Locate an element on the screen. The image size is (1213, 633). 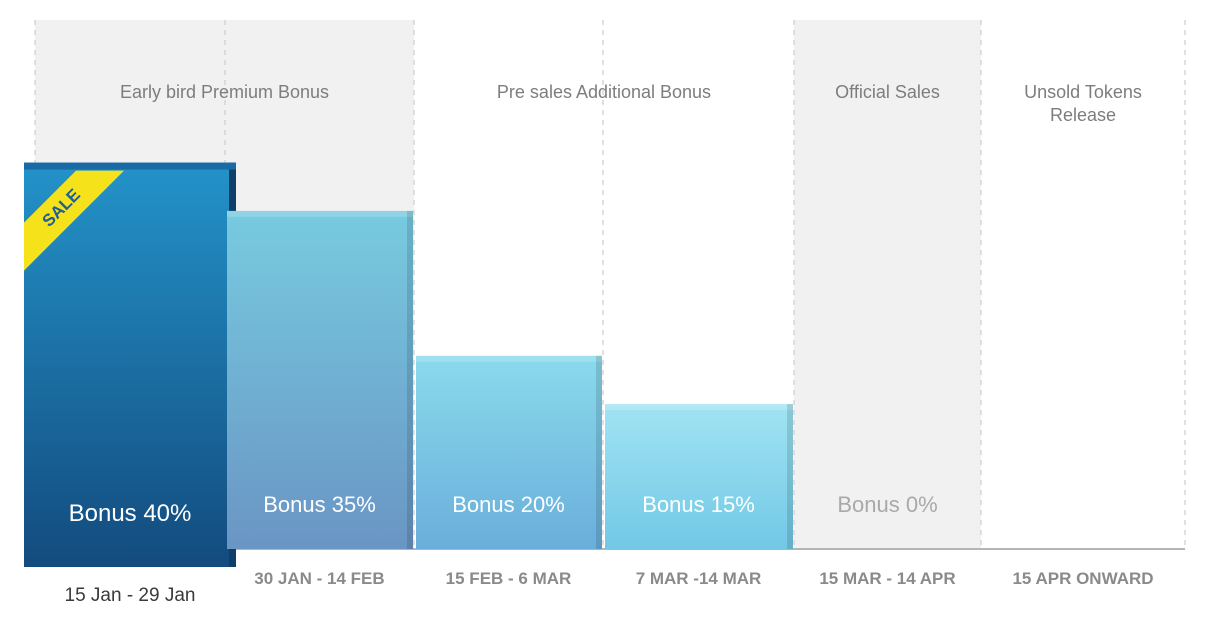
bar-value-label: Bonus 0% is located at coordinates (887, 504).